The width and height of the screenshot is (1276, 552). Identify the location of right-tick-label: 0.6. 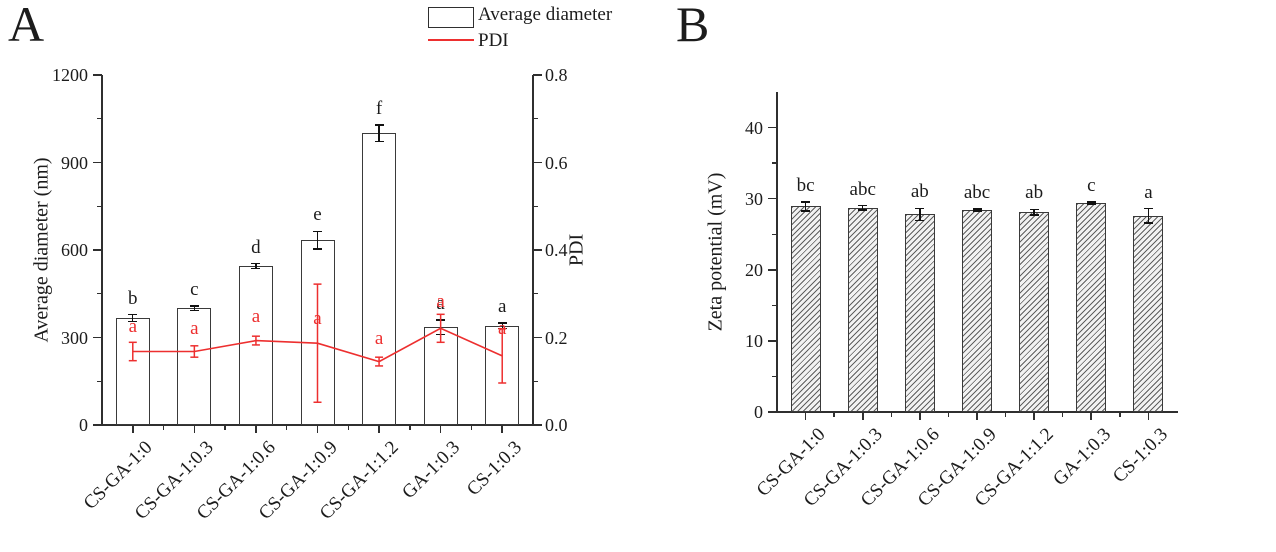
(556, 162).